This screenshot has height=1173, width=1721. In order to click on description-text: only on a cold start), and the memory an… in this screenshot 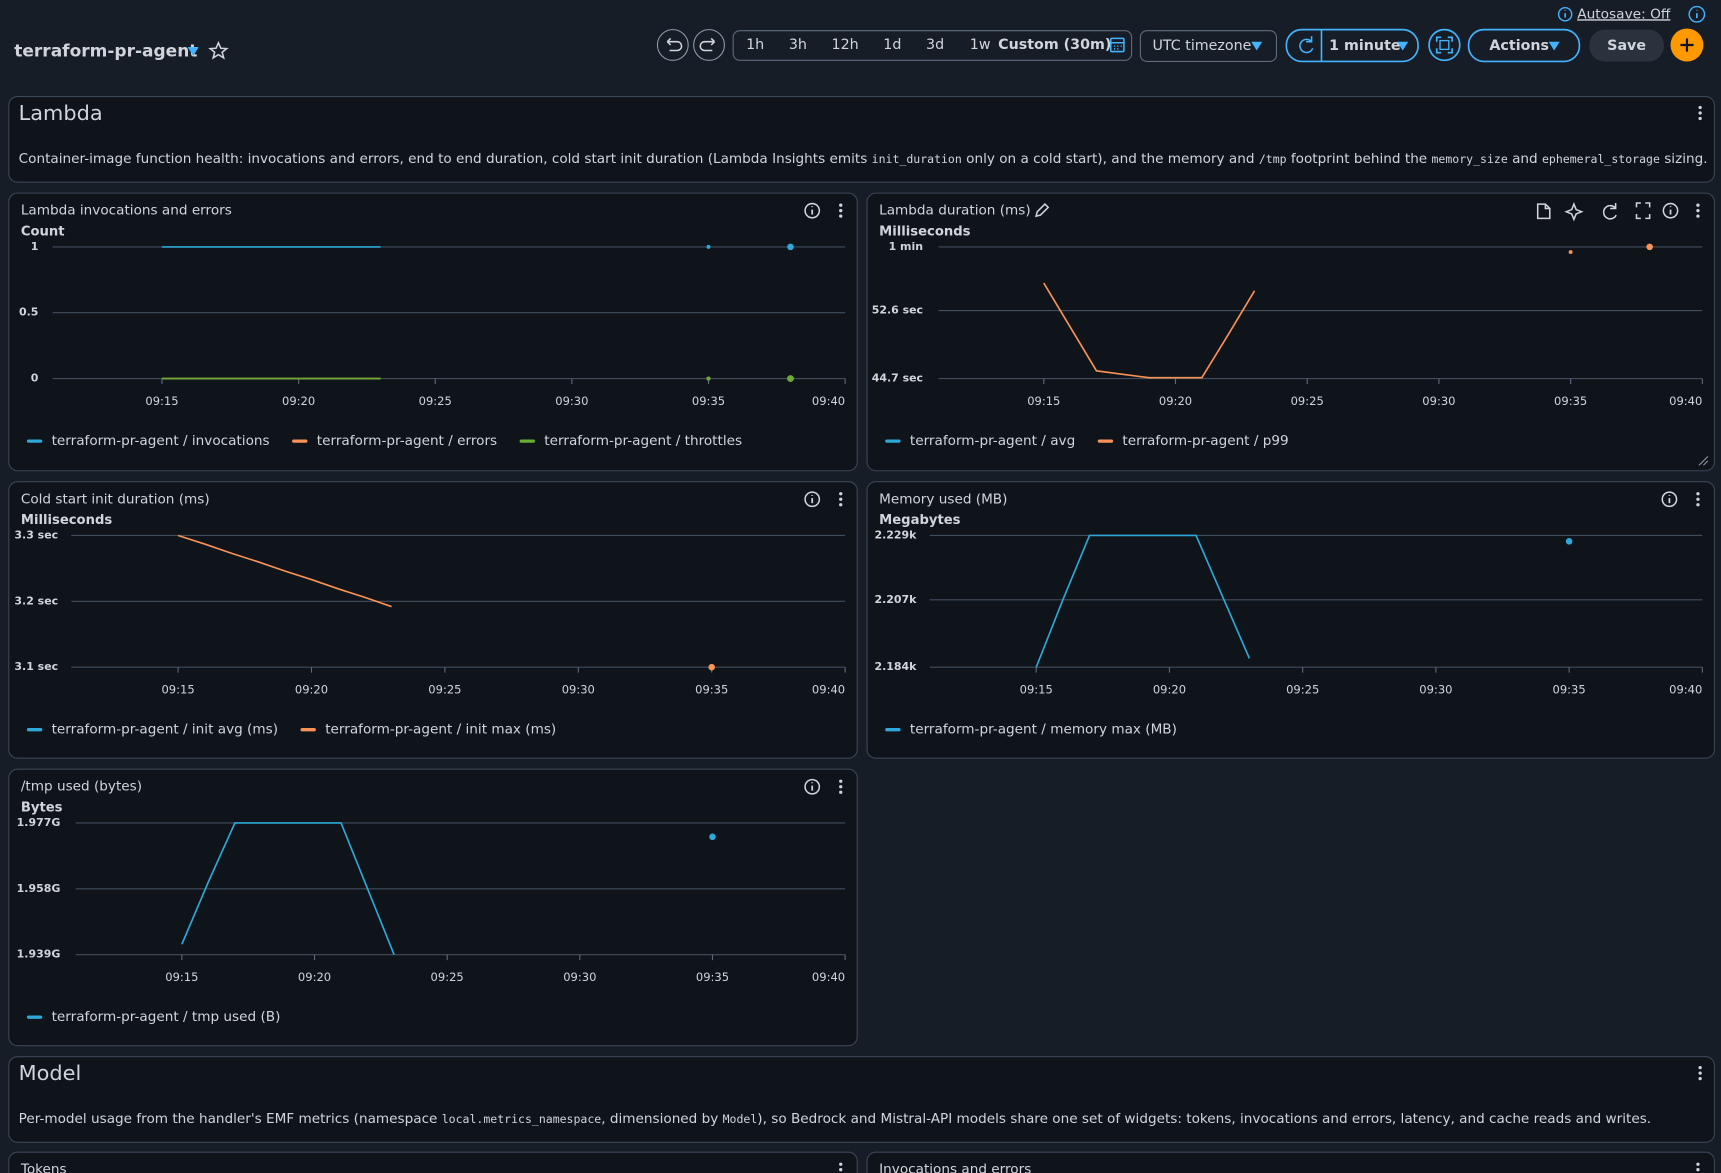, I will do `click(1110, 159)`.